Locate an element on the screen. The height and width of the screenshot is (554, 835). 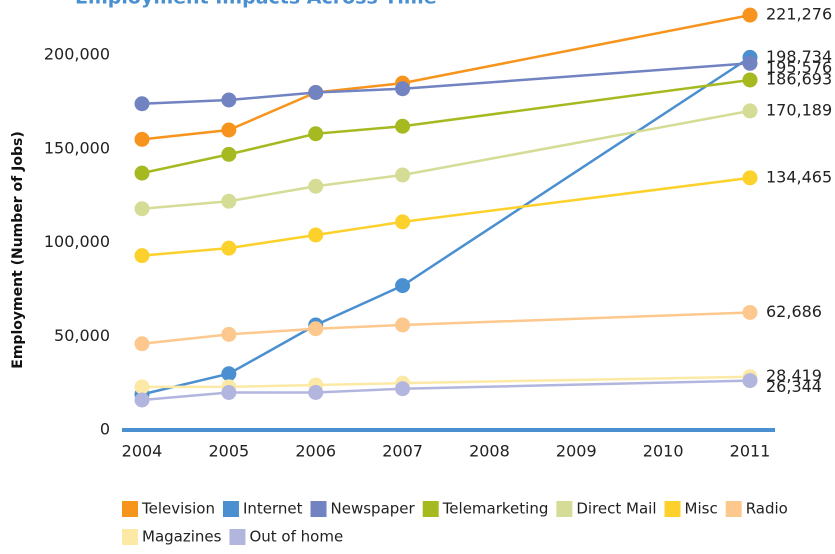
legend-label: Misc is located at coordinates (701, 509).